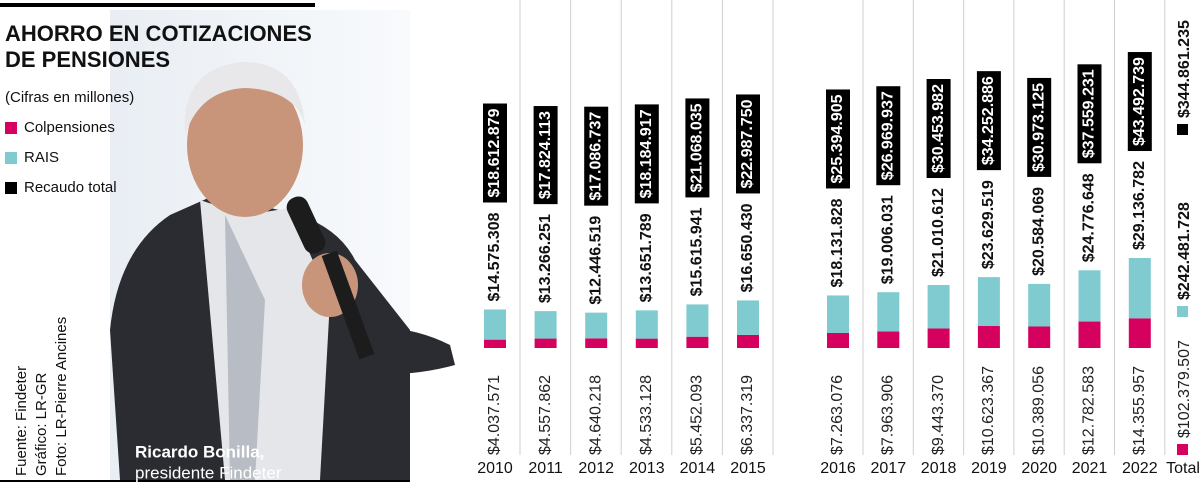 The image size is (1200, 484). What do you see at coordinates (938, 415) in the screenshot?
I see `value-label: $9.443.370` at bounding box center [938, 415].